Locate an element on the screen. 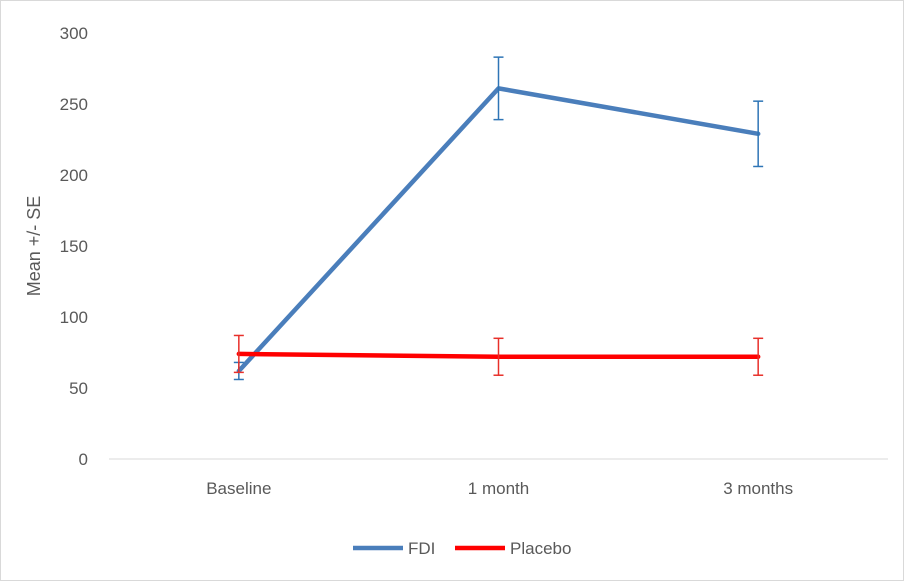 This screenshot has width=906, height=583. y-tick-label: 300 is located at coordinates (74, 33).